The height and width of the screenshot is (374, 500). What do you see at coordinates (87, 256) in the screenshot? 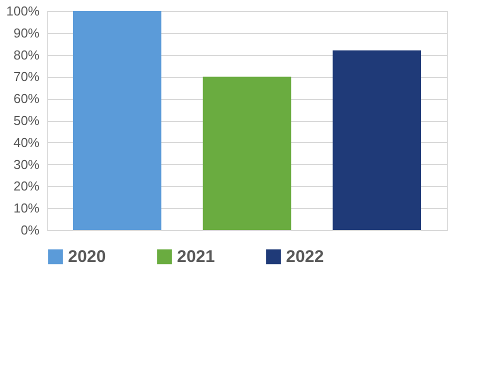
I see `legend-label: 2020` at bounding box center [87, 256].